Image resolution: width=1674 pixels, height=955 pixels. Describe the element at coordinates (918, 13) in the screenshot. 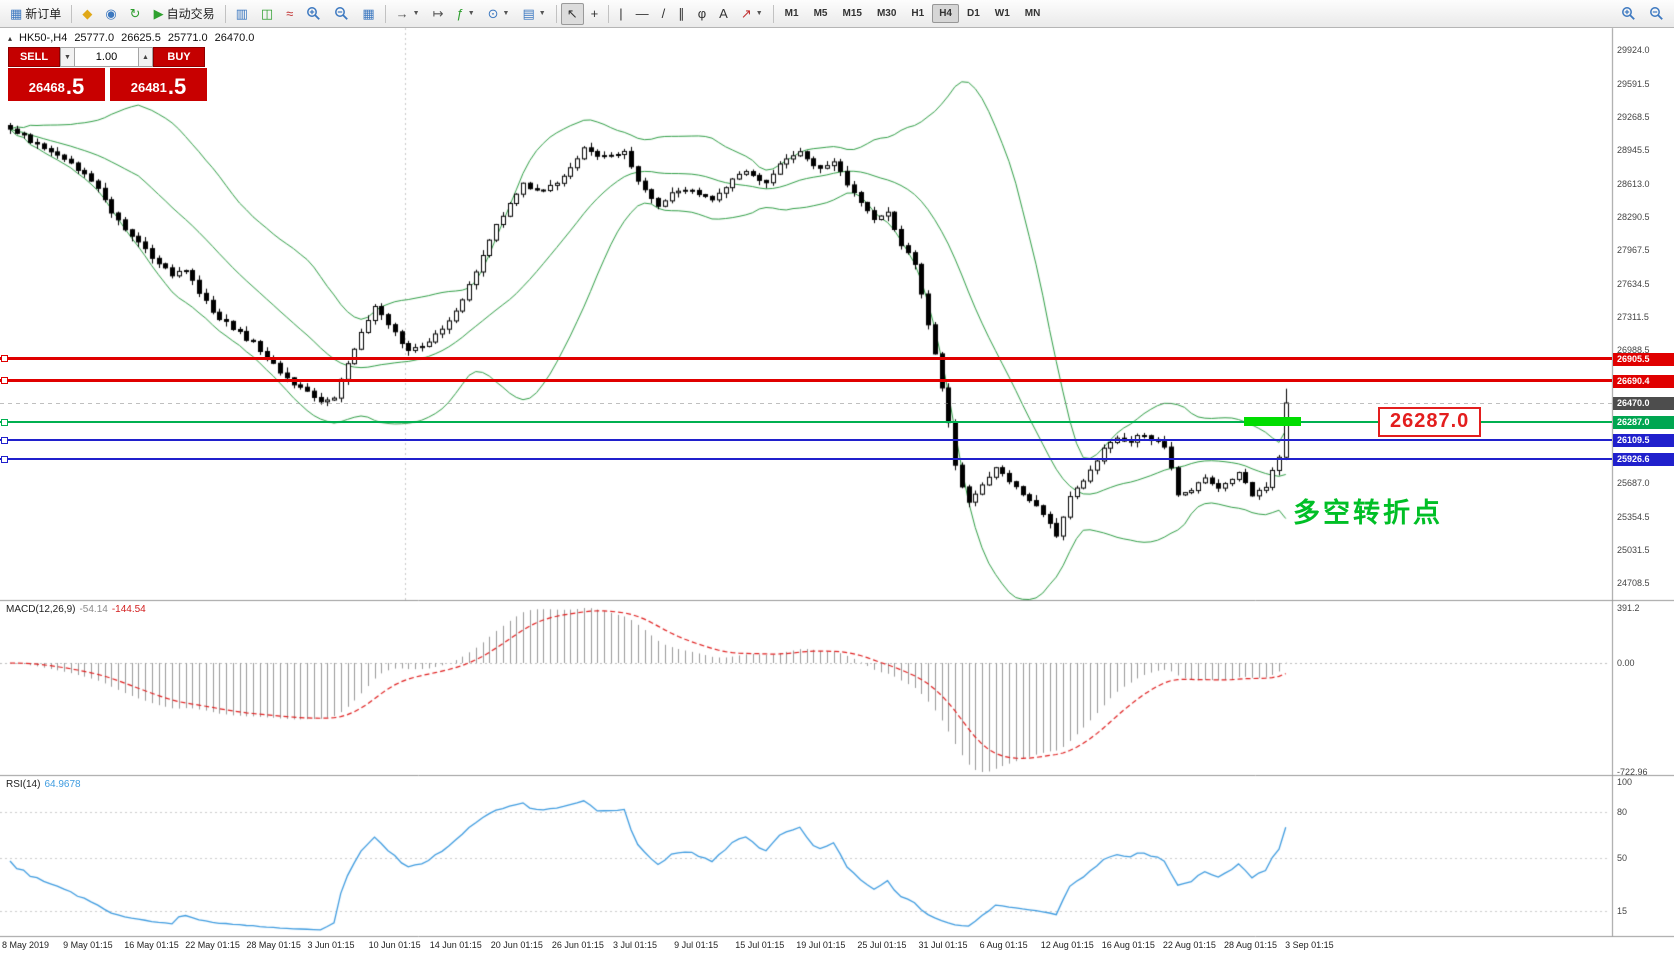

I see `timeframe-h1: H1` at that location.